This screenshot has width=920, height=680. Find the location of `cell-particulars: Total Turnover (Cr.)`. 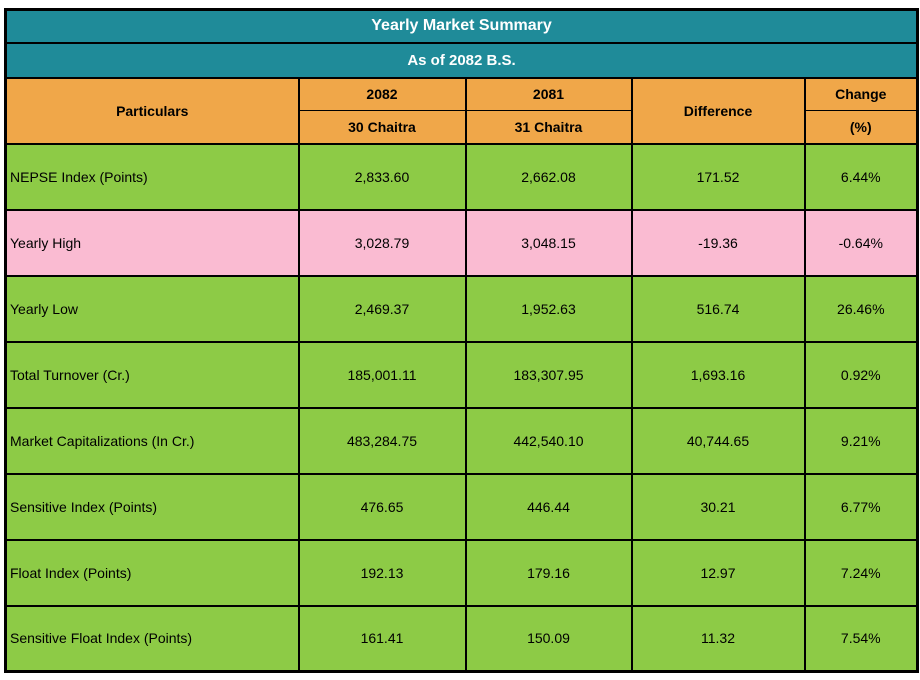

cell-particulars: Total Turnover (Cr.) is located at coordinates (152, 374).